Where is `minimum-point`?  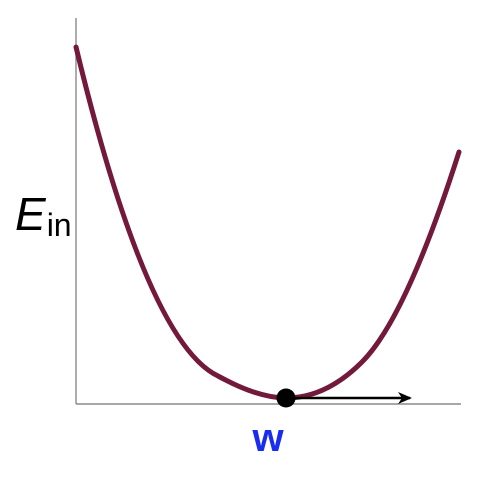 minimum-point is located at coordinates (286, 398).